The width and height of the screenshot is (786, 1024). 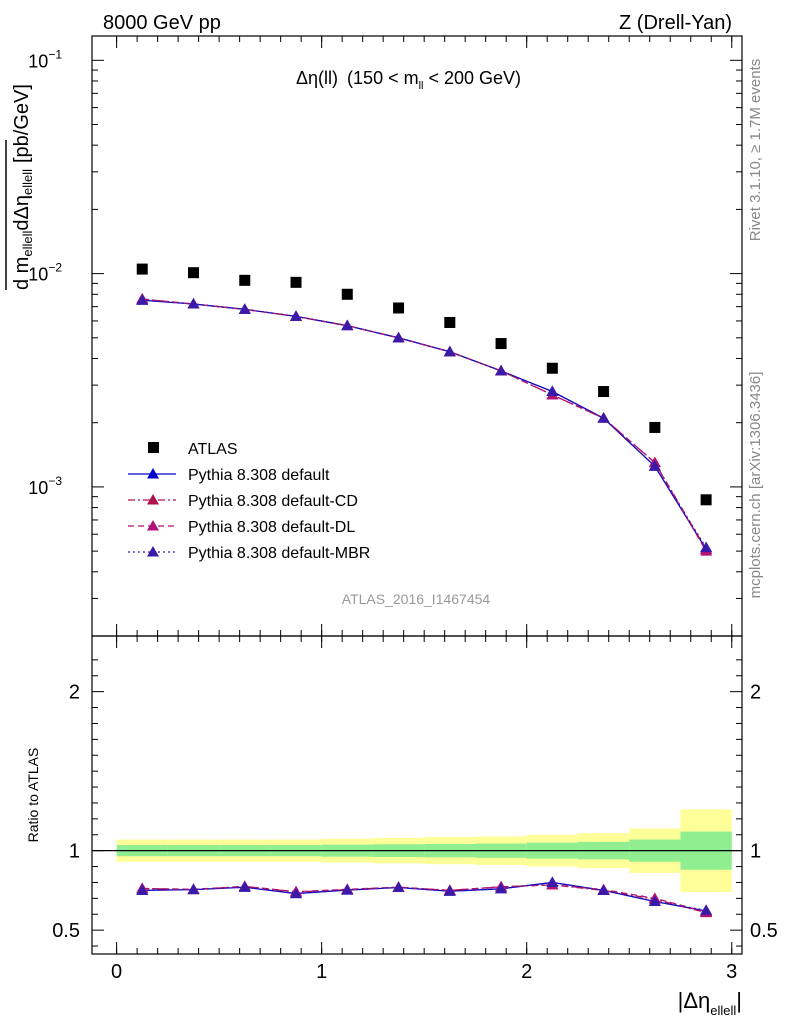 I want to click on main-title: Δη(ll) (150 < mll < 200 GeV), so click(x=408, y=80).